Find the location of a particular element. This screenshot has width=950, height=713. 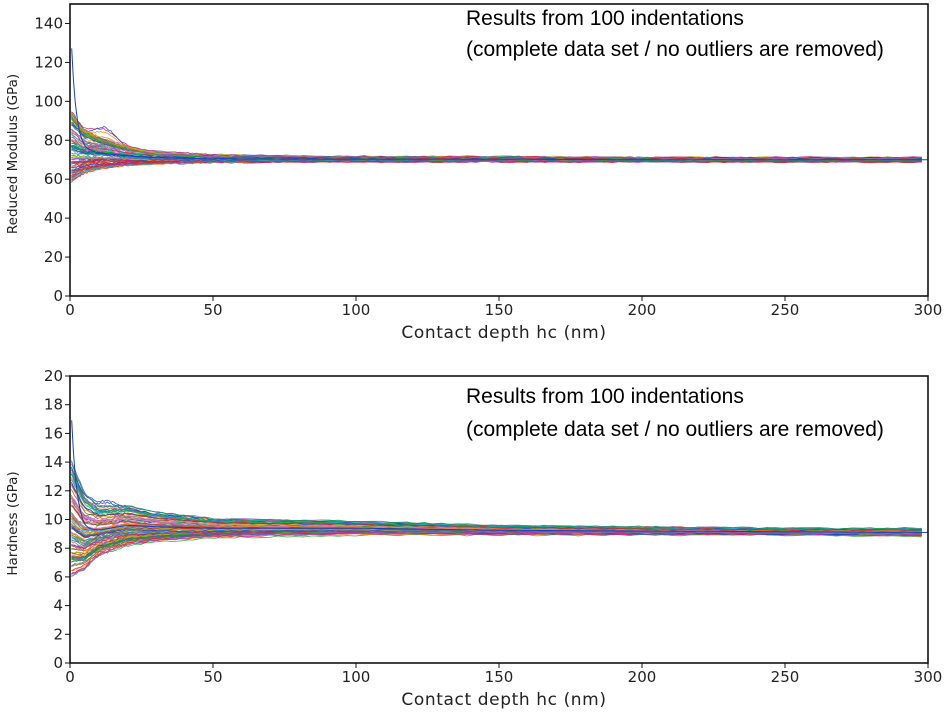

y-tick-label: 10 is located at coordinates (53, 520).